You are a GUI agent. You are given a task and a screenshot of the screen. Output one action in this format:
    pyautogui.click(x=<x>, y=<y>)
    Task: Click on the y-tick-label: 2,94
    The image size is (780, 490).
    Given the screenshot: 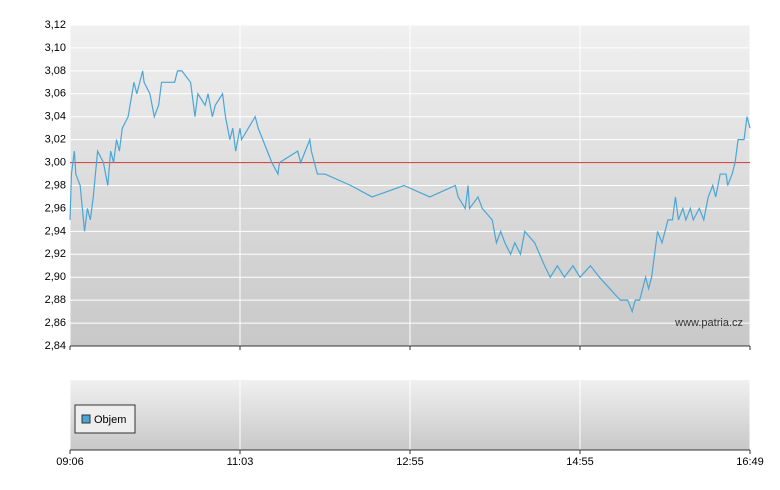 What is the action you would take?
    pyautogui.click(x=55, y=231)
    